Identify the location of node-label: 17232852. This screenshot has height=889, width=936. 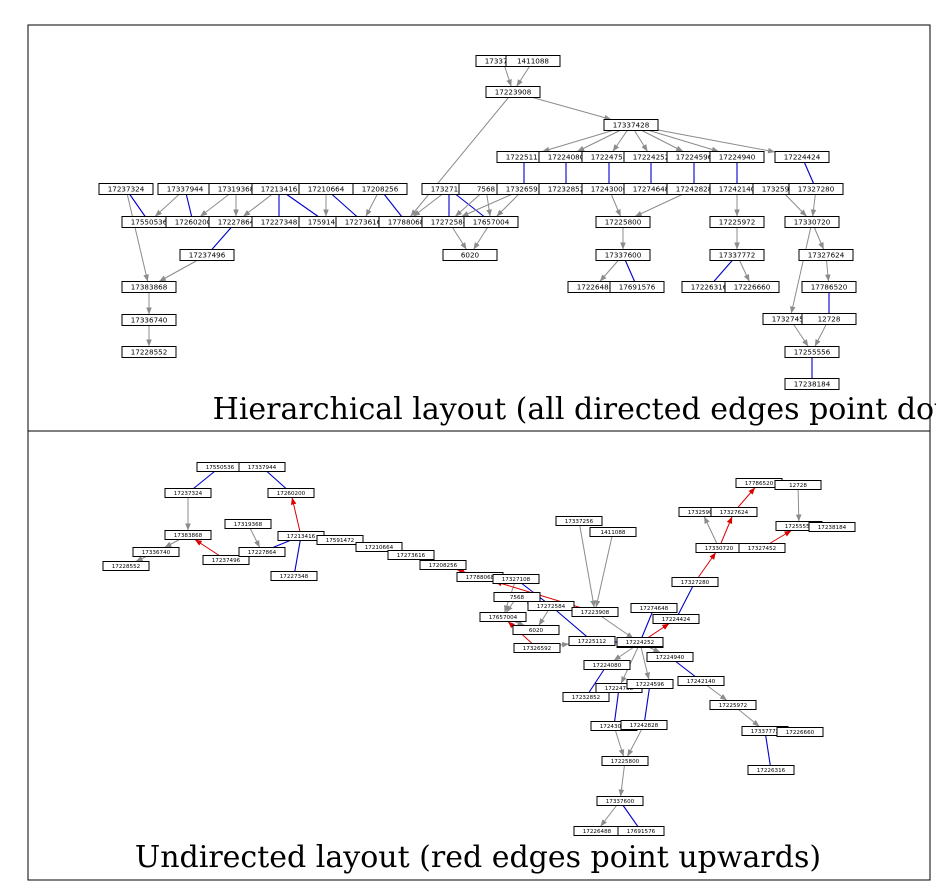
(566, 189).